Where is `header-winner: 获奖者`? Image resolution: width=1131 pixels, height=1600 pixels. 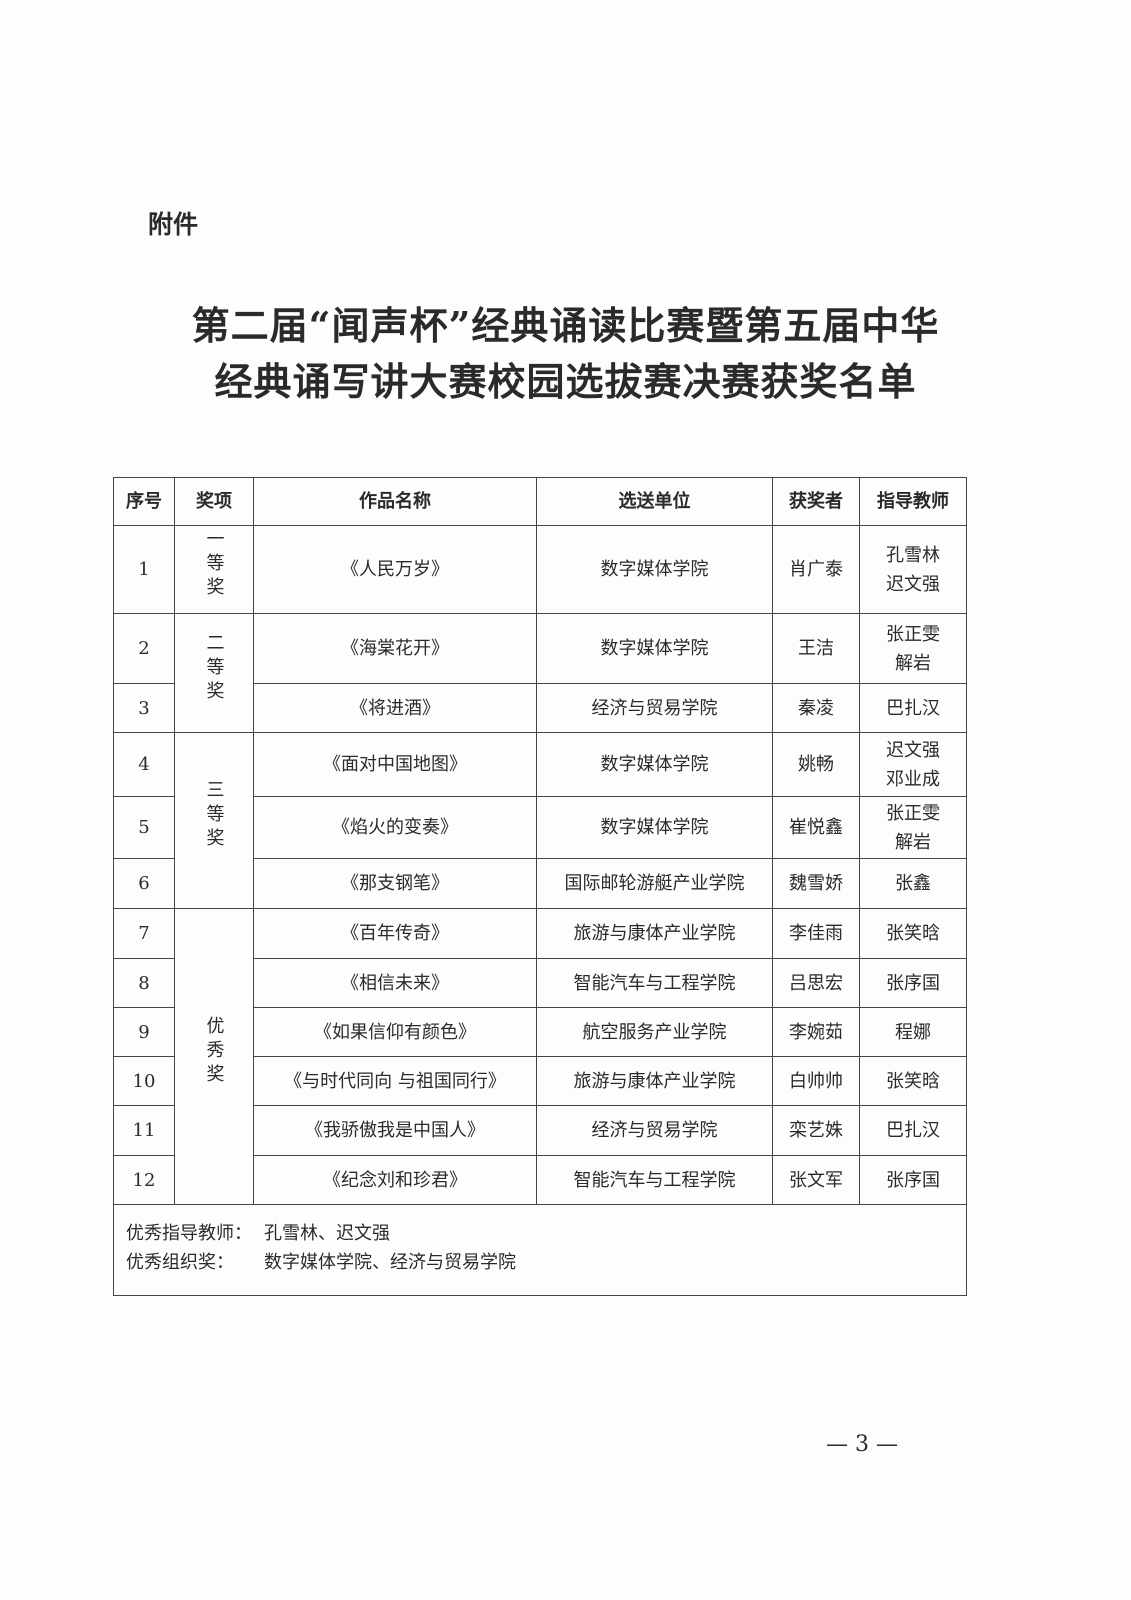
header-winner: 获奖者 is located at coordinates (816, 501).